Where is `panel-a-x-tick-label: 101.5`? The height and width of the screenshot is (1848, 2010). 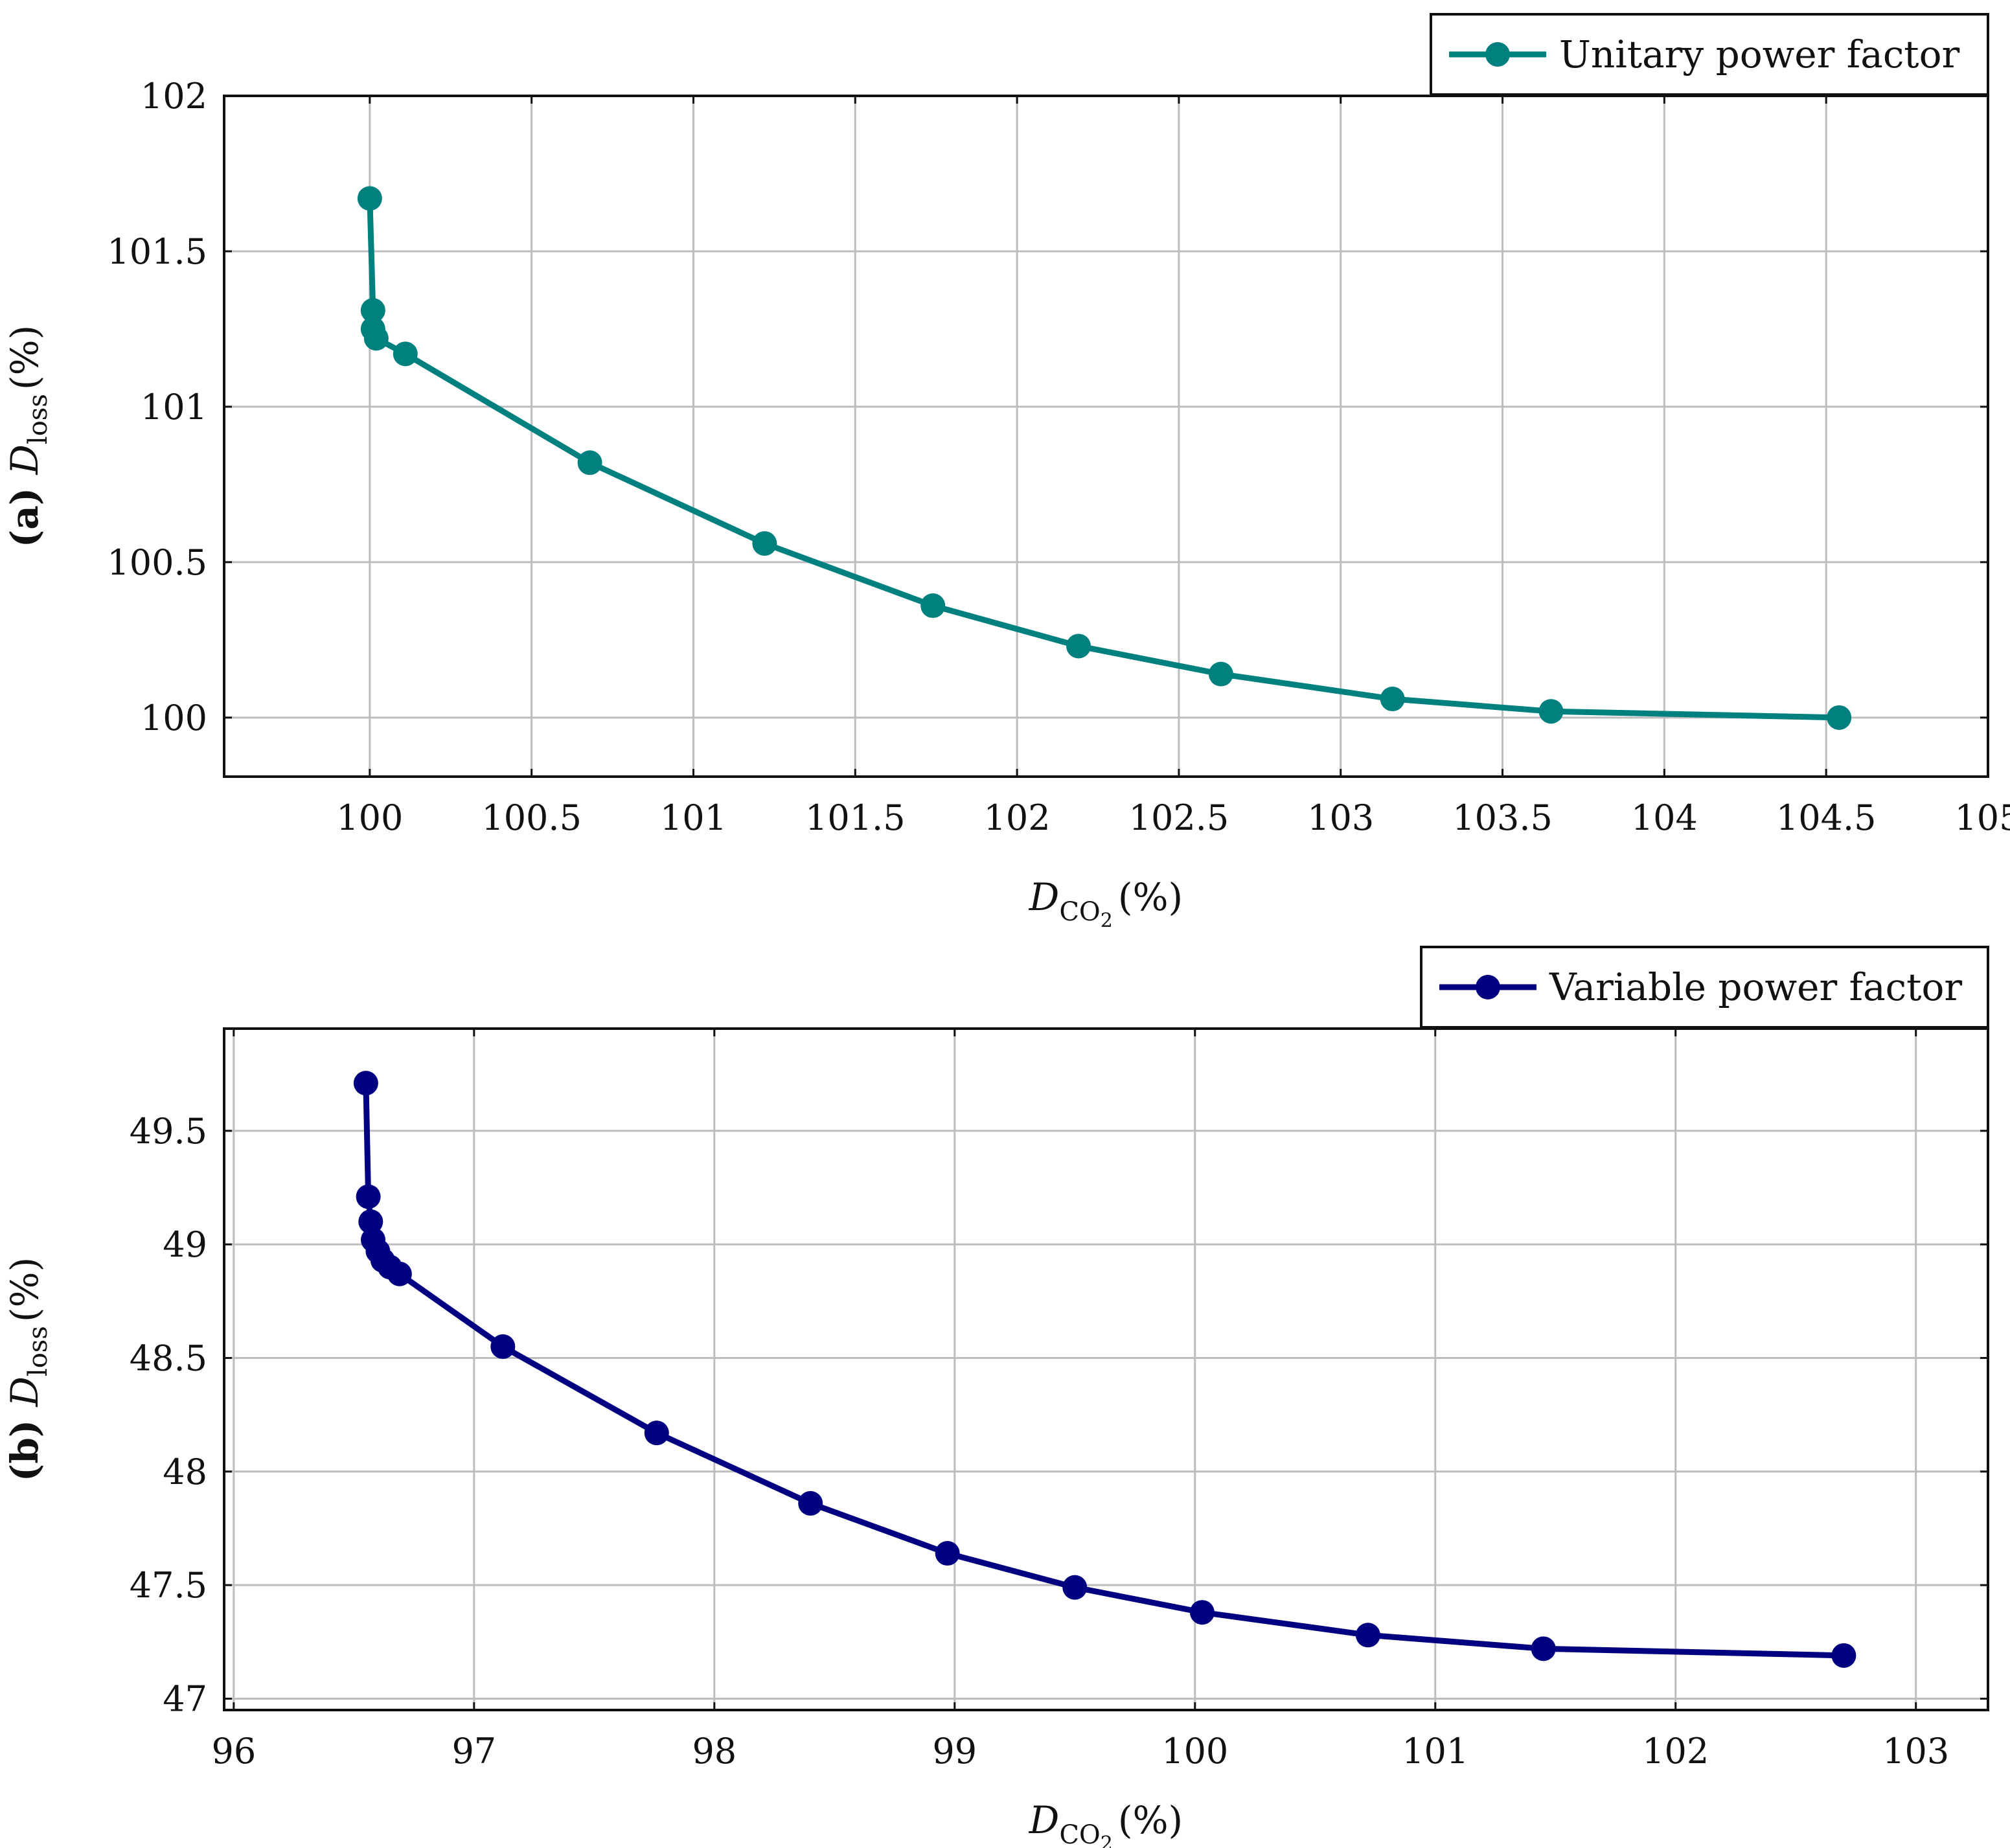
panel-a-x-tick-label: 101.5 is located at coordinates (855, 817).